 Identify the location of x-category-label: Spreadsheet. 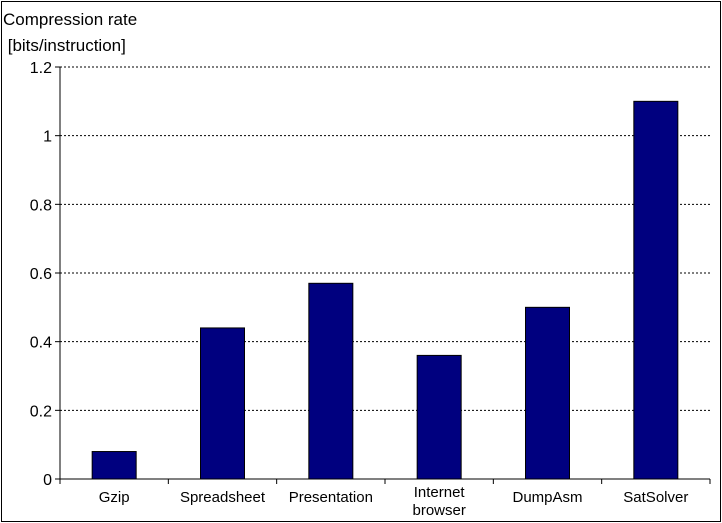
(223, 497).